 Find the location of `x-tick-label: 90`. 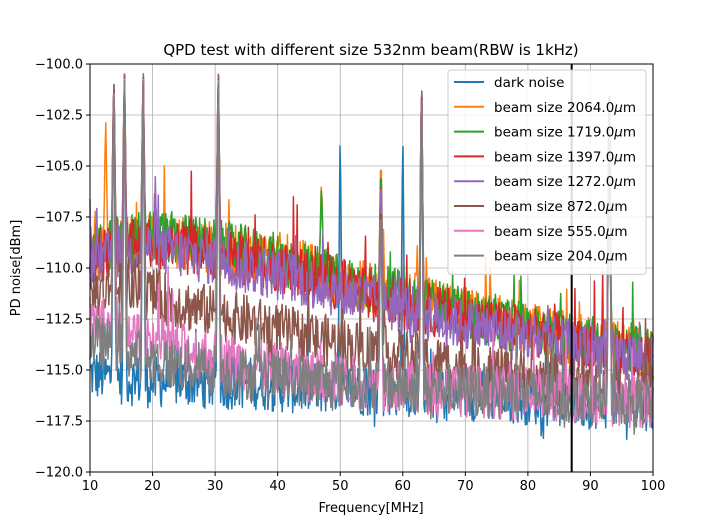

x-tick-label: 90 is located at coordinates (590, 486).